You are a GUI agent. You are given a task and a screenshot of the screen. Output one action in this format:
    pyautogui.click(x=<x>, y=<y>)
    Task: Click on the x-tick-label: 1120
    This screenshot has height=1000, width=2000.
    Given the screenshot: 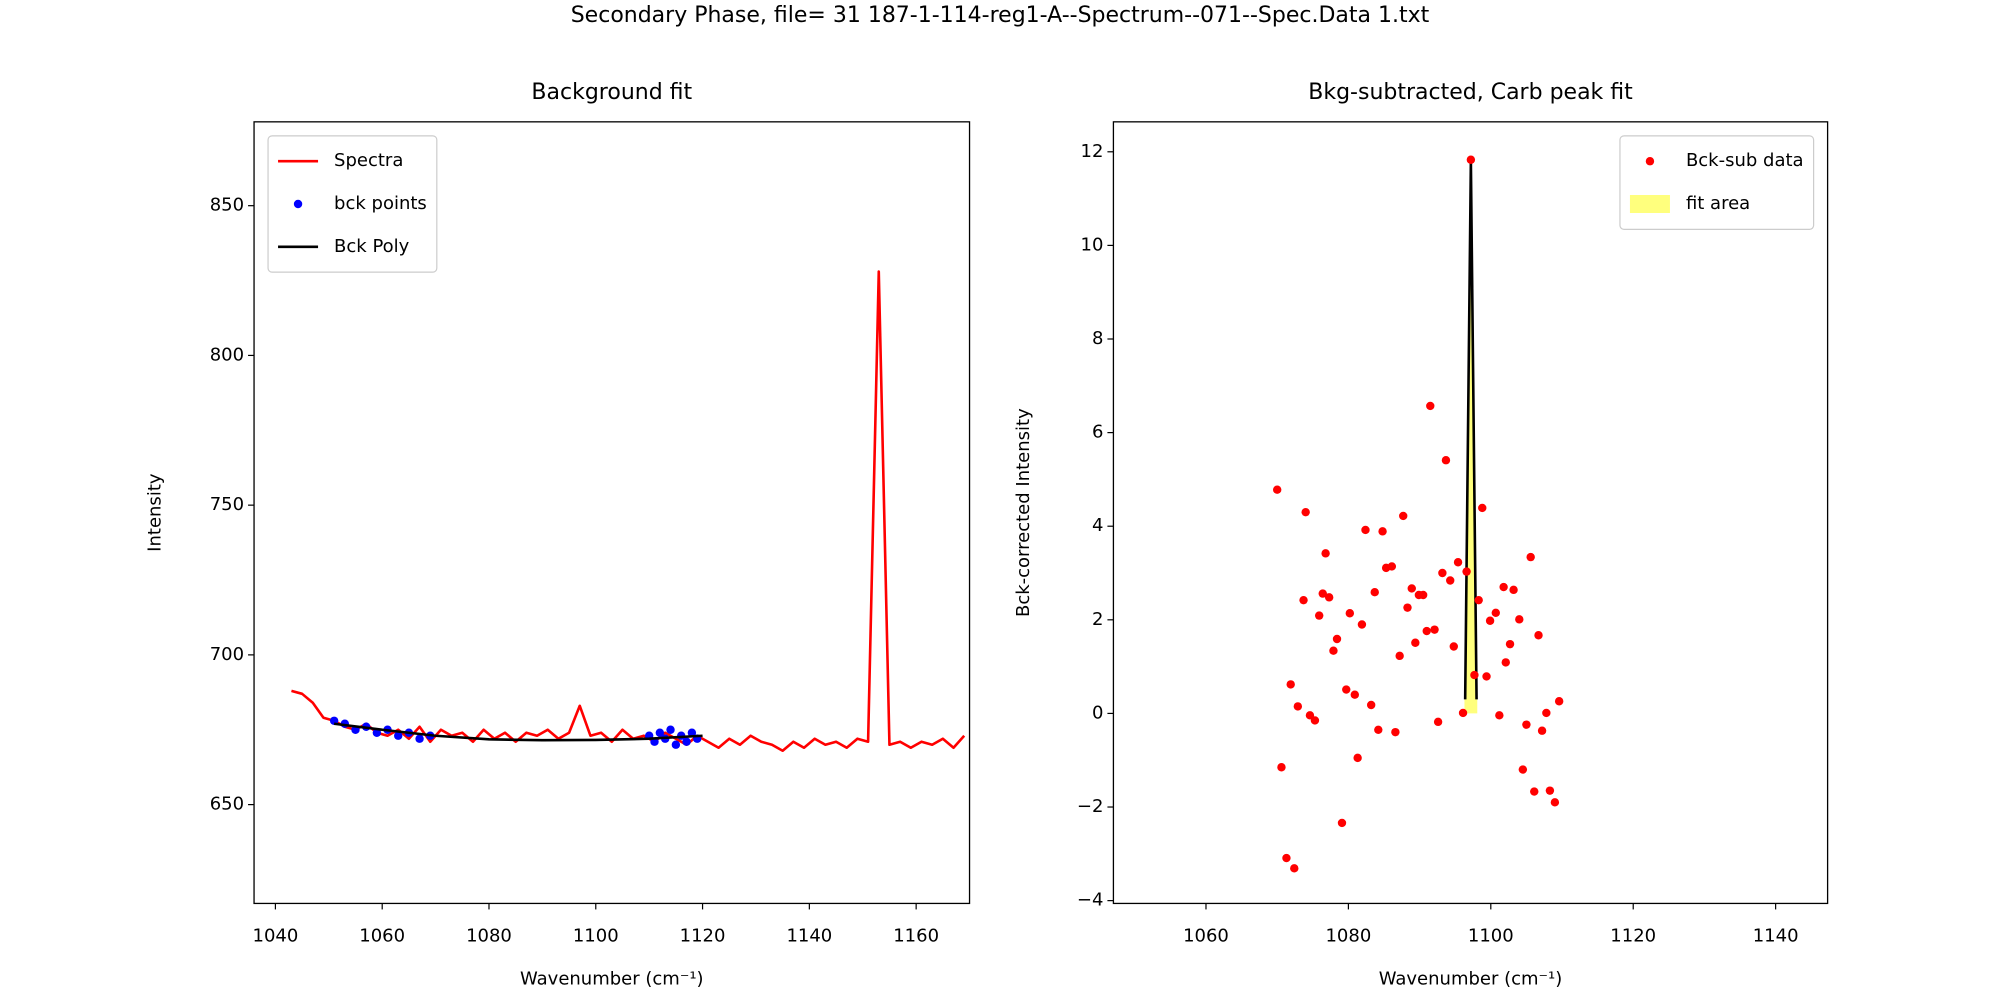 What is the action you would take?
    pyautogui.click(x=703, y=935)
    